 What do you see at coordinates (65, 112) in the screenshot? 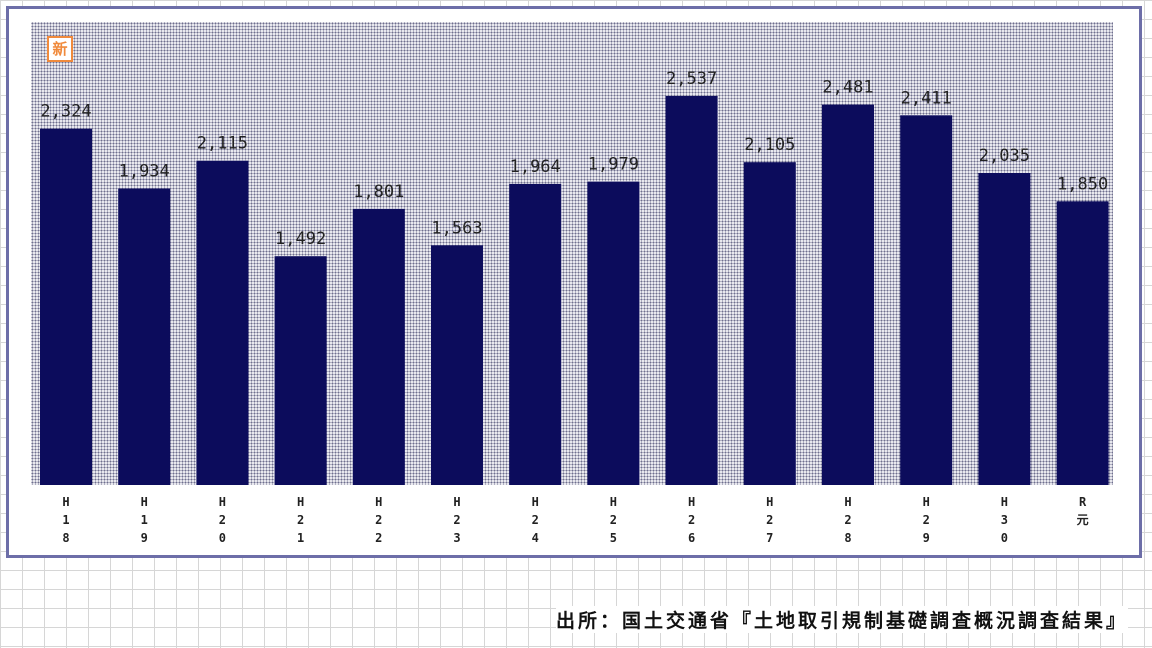
I see `value-label: 2,324` at bounding box center [65, 112].